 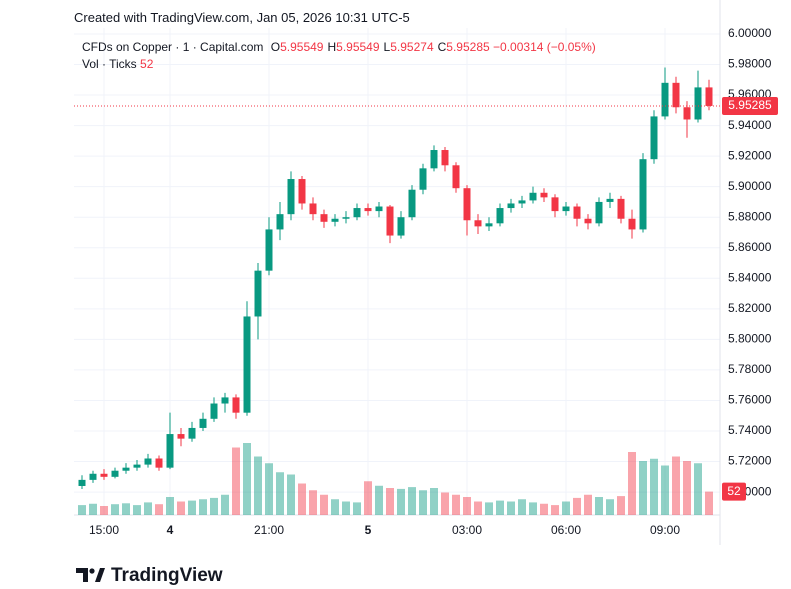 I want to click on volume-tag-label: 52, so click(x=734, y=491).